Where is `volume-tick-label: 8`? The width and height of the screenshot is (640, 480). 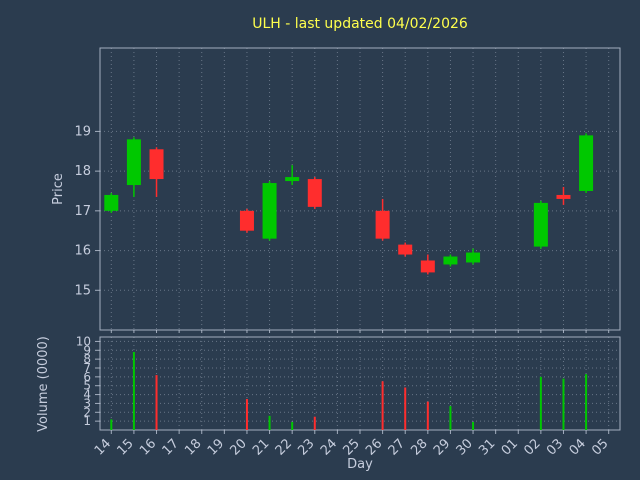 volume-tick-label: 8 is located at coordinates (87, 359).